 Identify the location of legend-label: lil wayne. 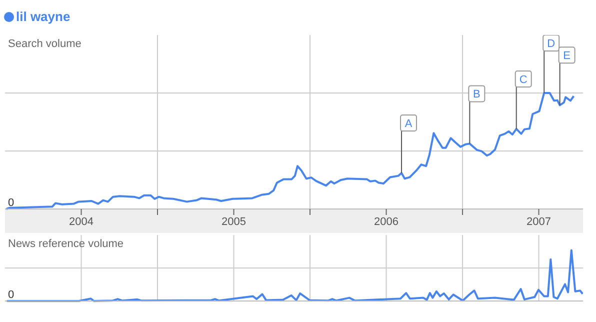
(43, 16).